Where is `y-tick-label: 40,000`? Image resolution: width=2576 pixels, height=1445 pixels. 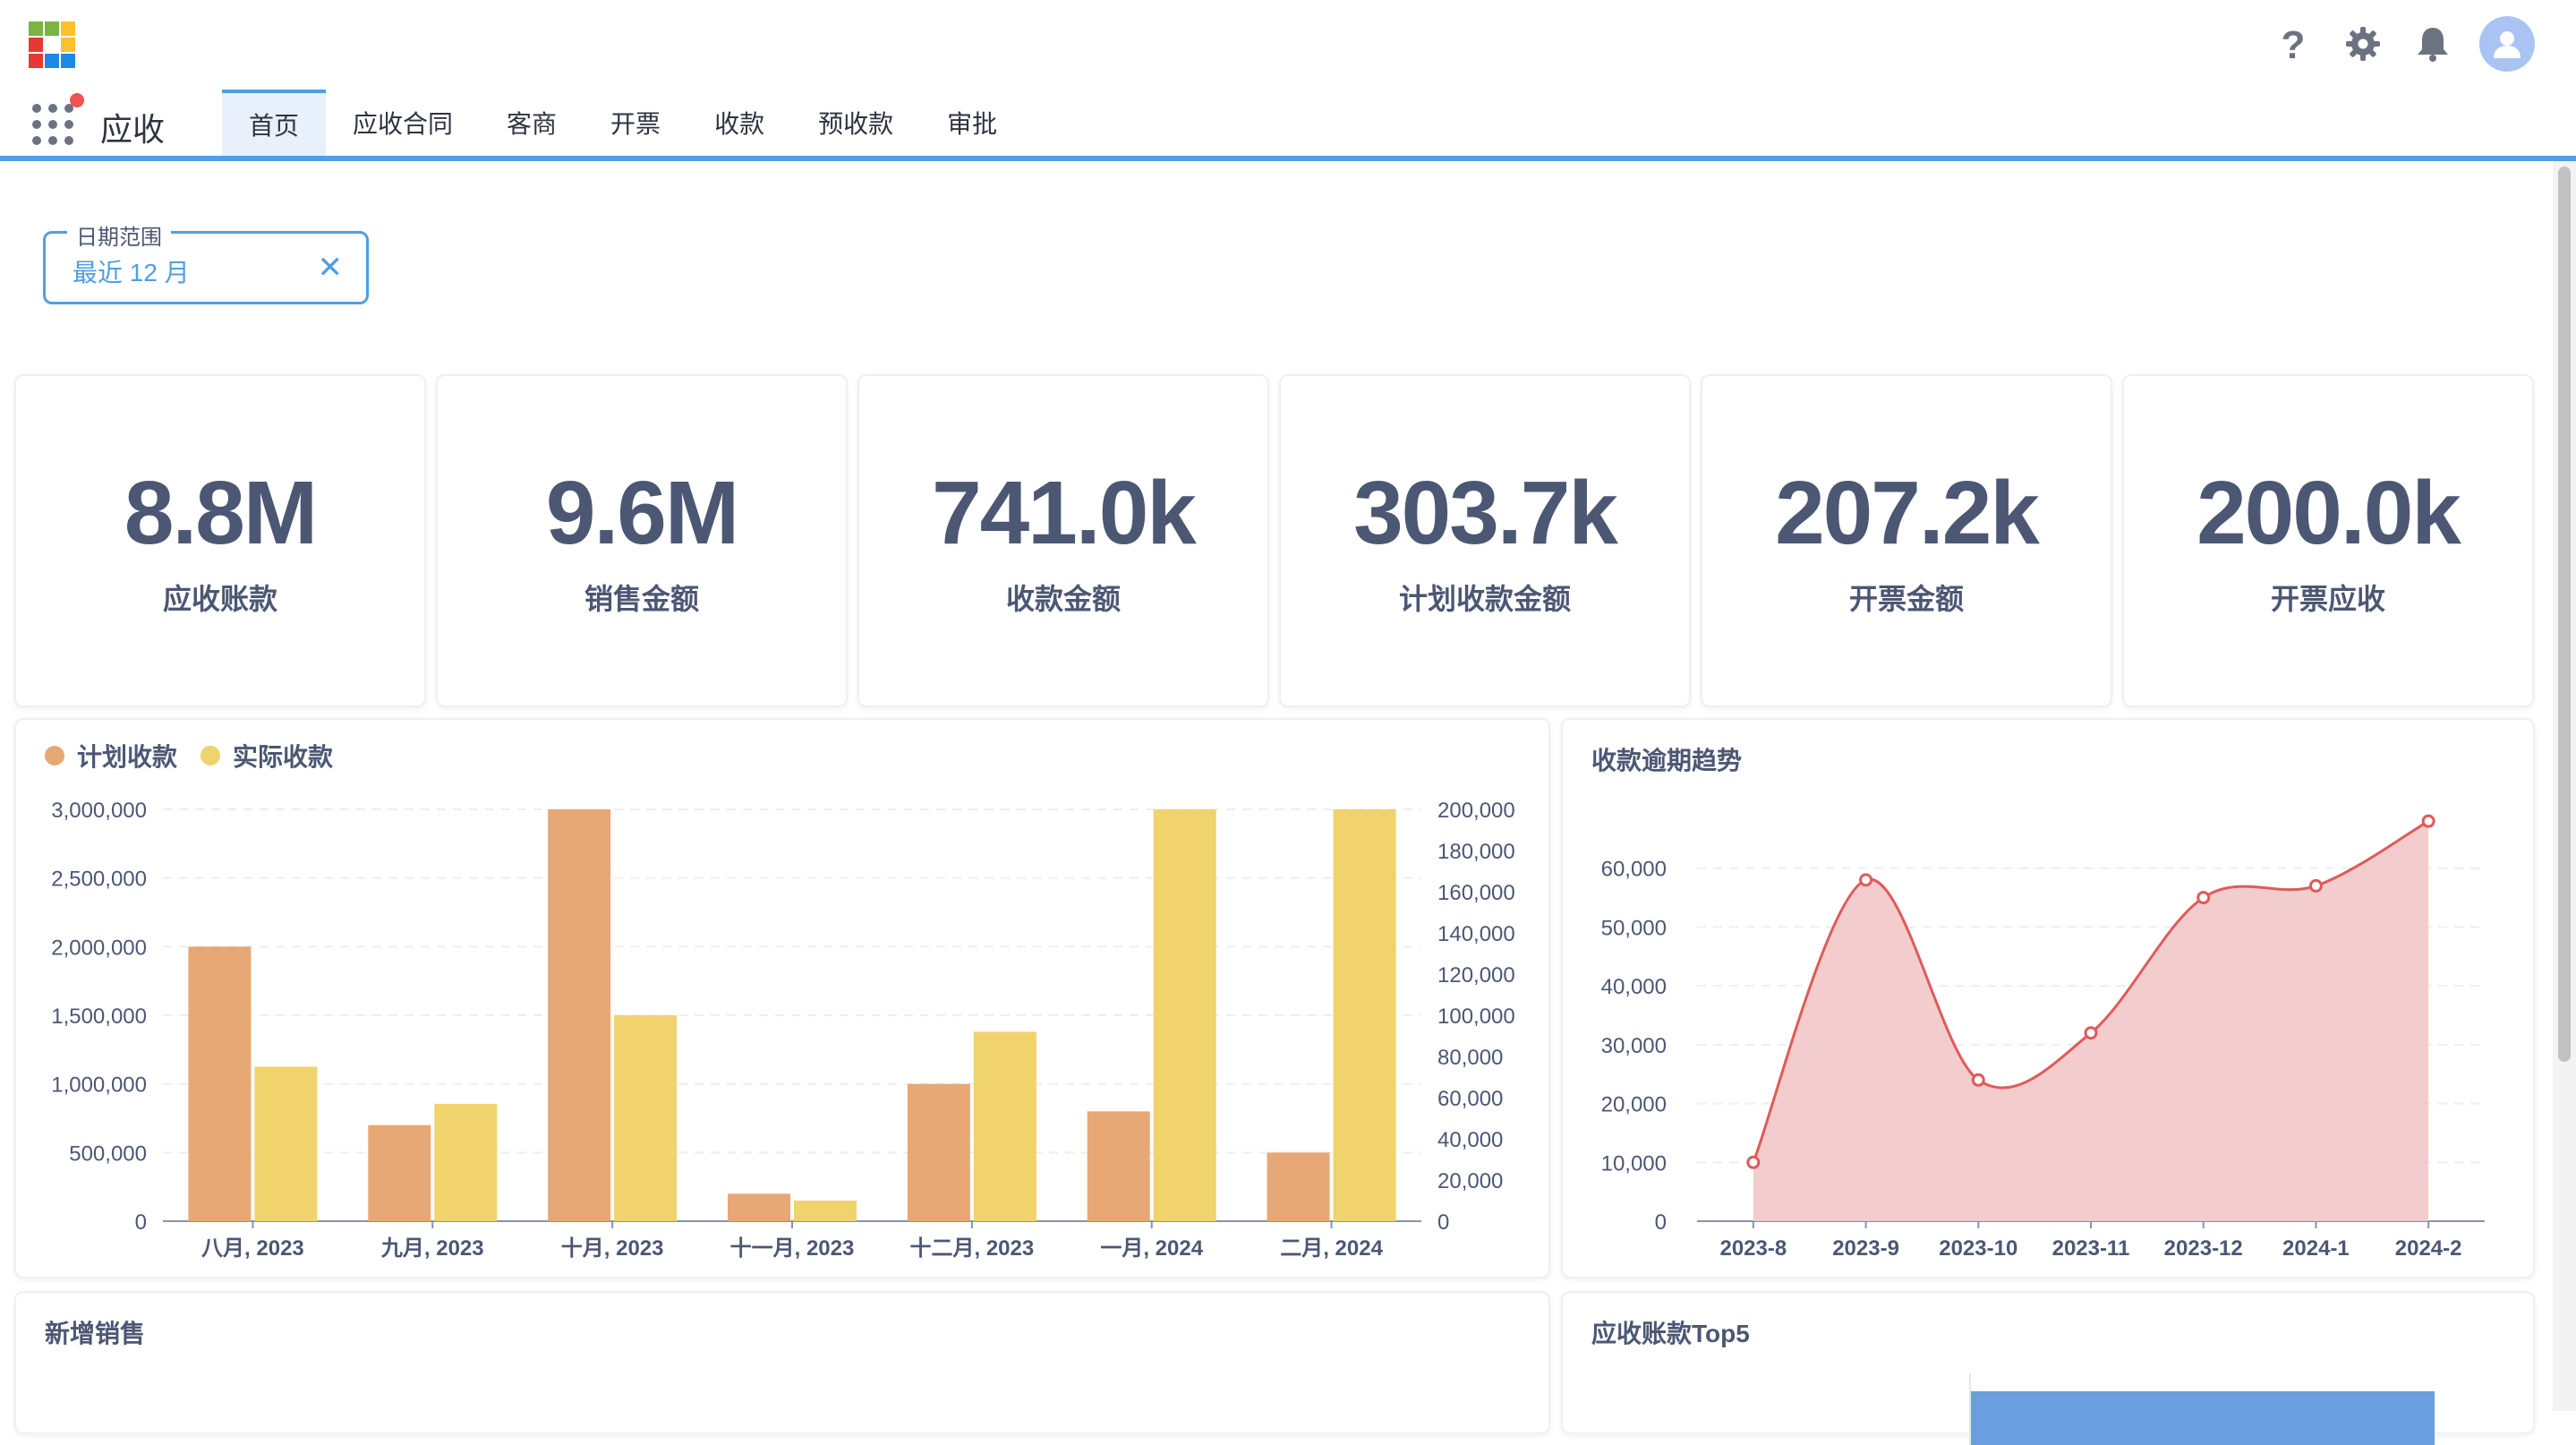 y-tick-label: 40,000 is located at coordinates (1634, 987).